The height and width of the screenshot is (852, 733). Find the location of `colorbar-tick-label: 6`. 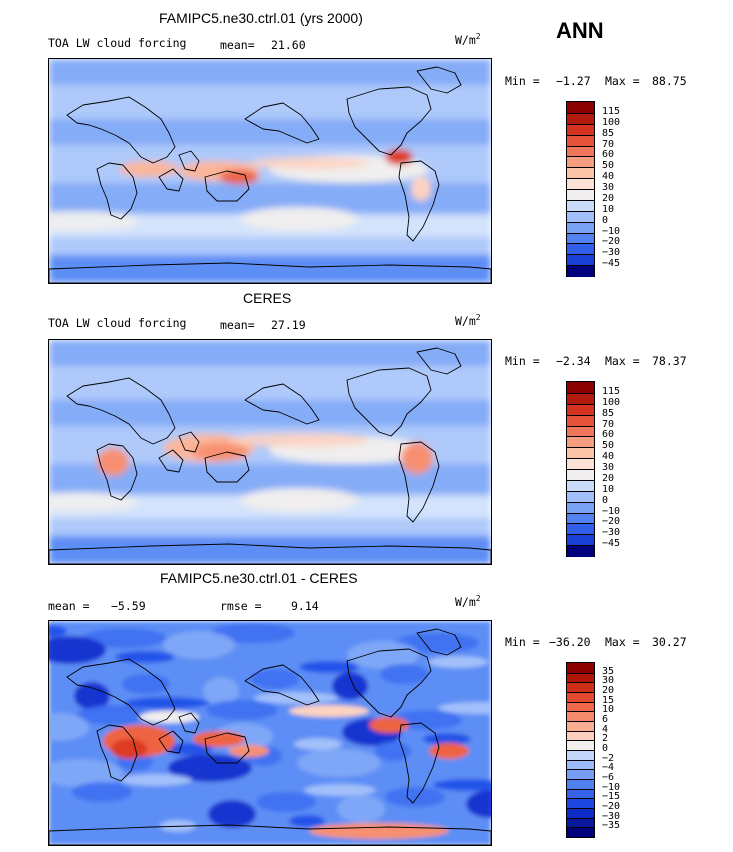

colorbar-tick-label: 6 is located at coordinates (605, 720).